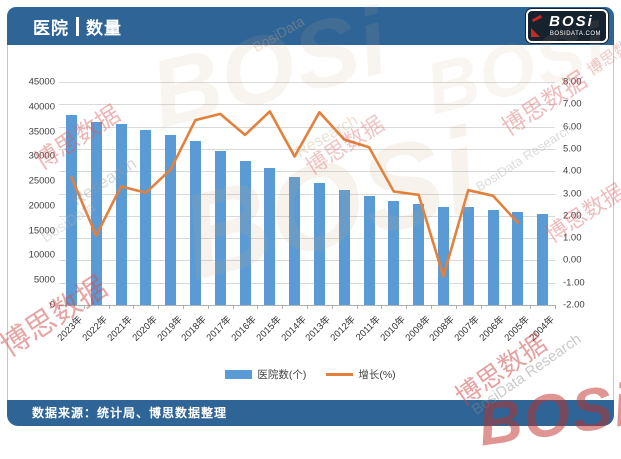  Describe the element at coordinates (572, 104) in the screenshot. I see `right-axis-label: 7.00` at that location.